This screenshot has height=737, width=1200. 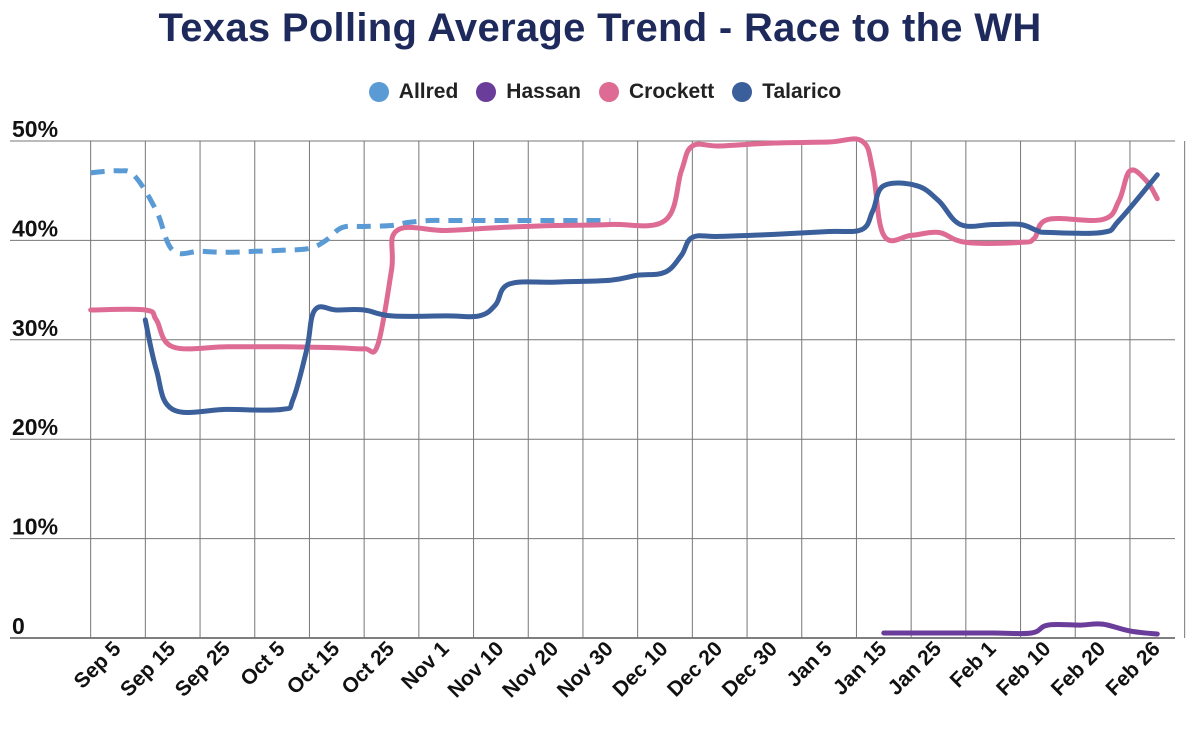 I want to click on x-tick-label: Jan 15, so click(x=860, y=668).